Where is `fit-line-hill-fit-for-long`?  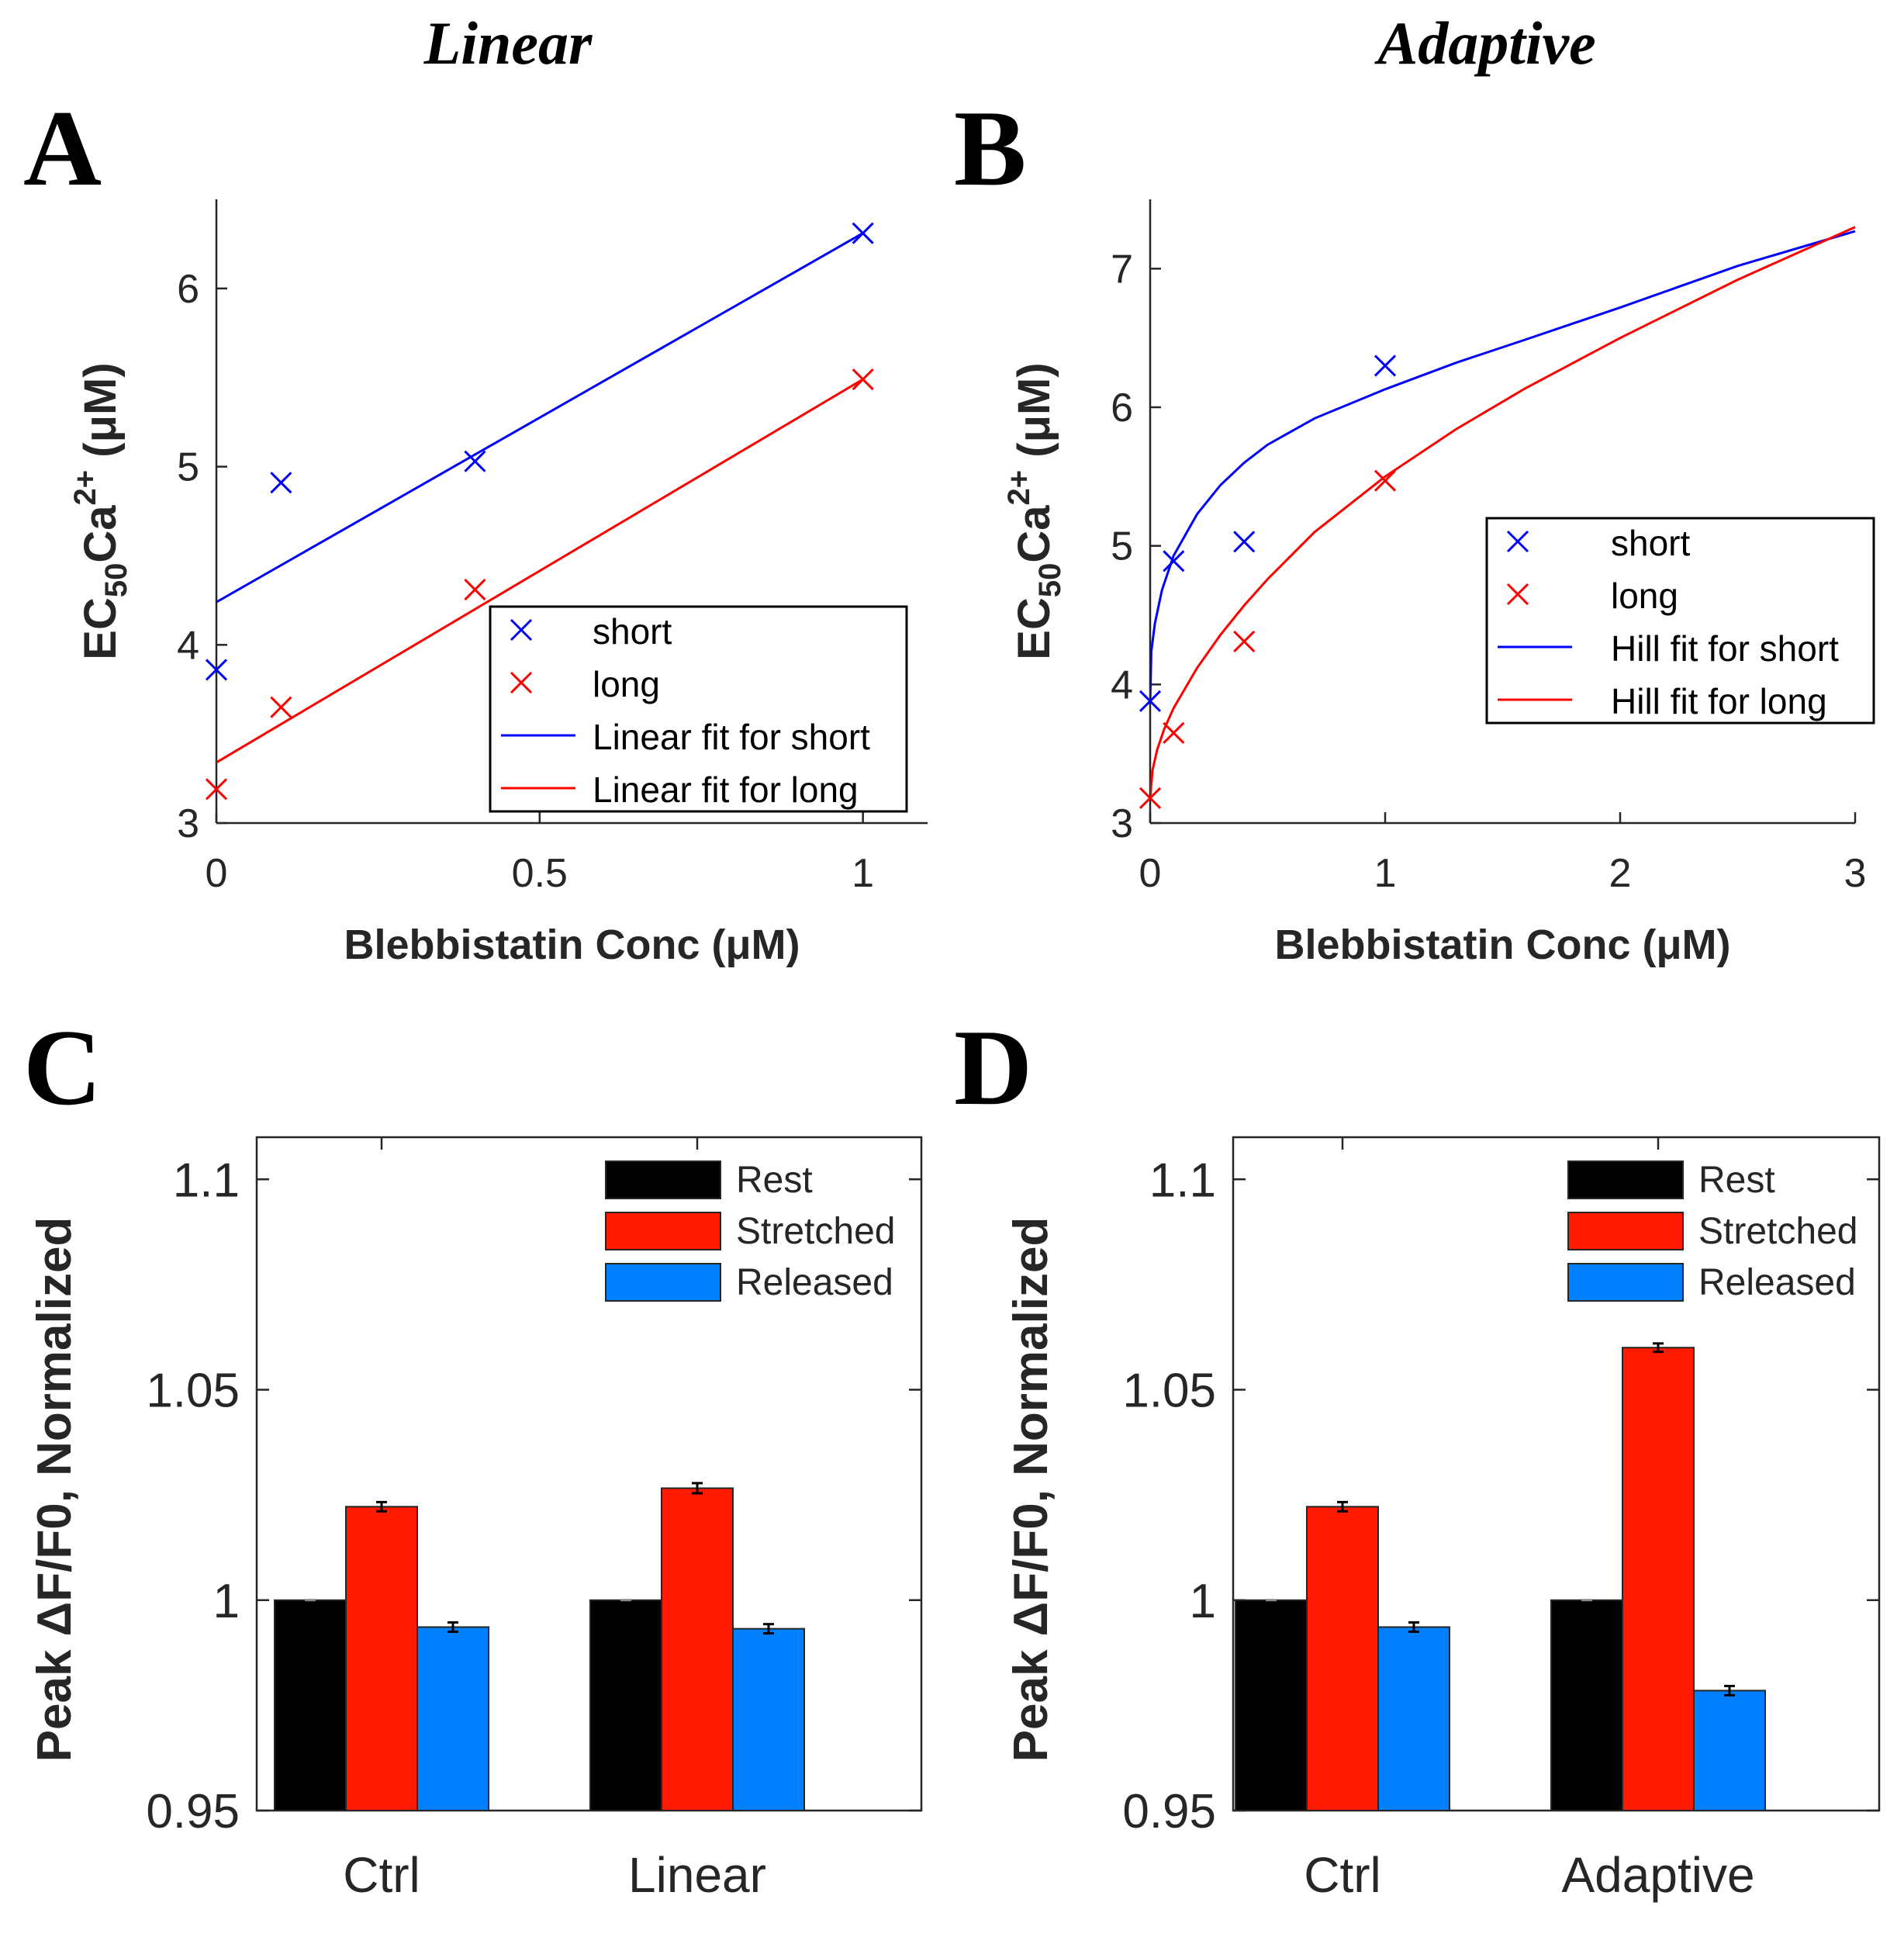 fit-line-hill-fit-for-long is located at coordinates (1503, 512).